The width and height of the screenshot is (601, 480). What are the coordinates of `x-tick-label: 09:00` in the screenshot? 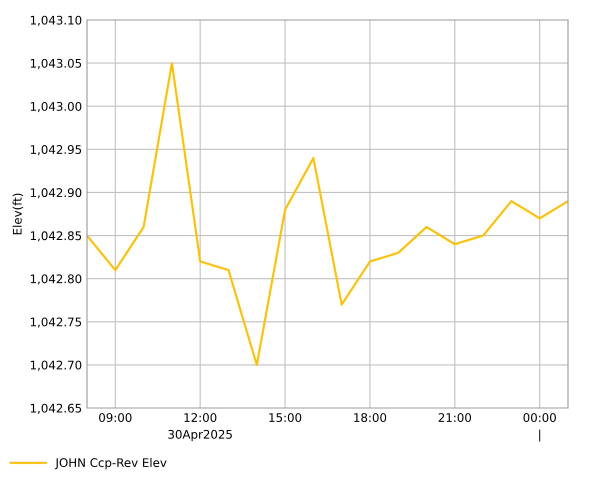 It's located at (115, 417).